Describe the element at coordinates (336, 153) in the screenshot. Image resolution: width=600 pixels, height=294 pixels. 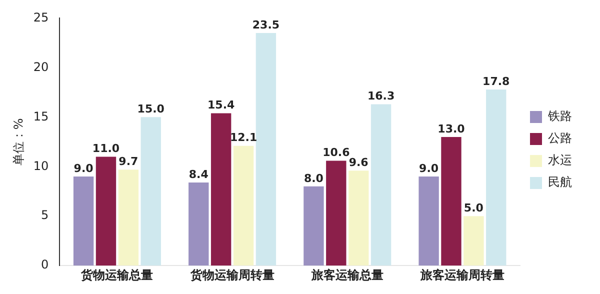
I see `data-label: 10.6` at that location.